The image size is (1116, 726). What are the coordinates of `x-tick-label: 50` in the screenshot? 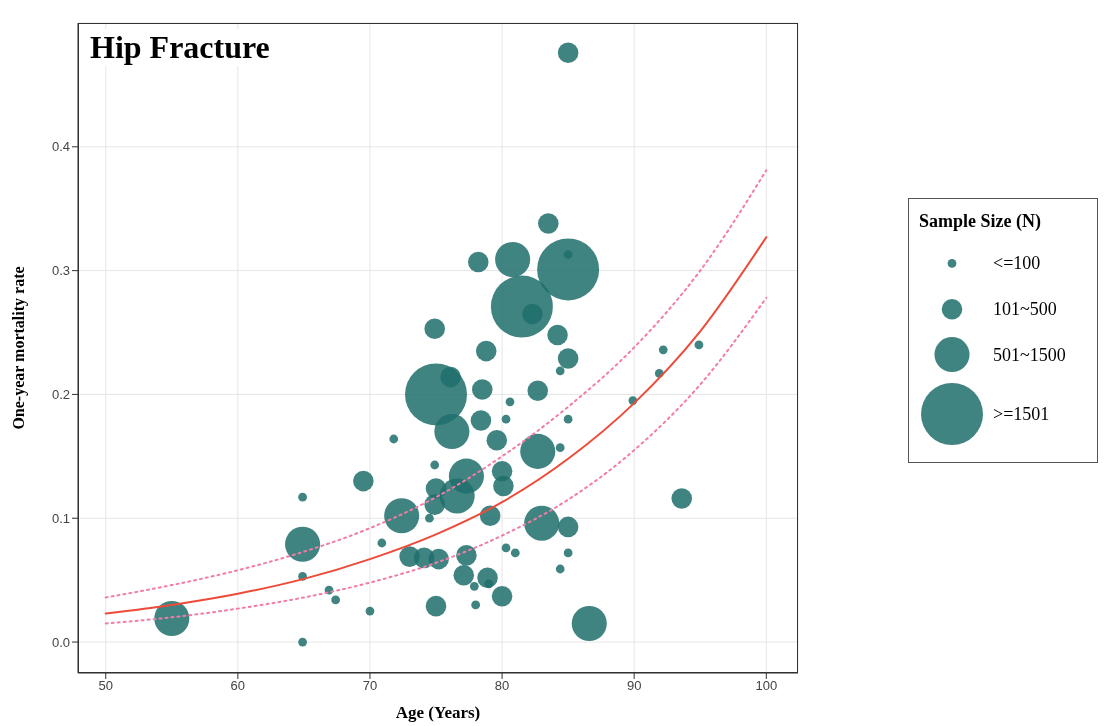 It's located at (105, 686).